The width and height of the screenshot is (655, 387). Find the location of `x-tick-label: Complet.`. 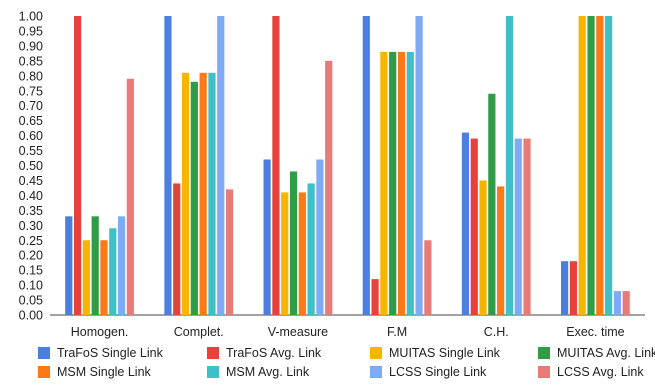

x-tick-label: Complet. is located at coordinates (199, 332).